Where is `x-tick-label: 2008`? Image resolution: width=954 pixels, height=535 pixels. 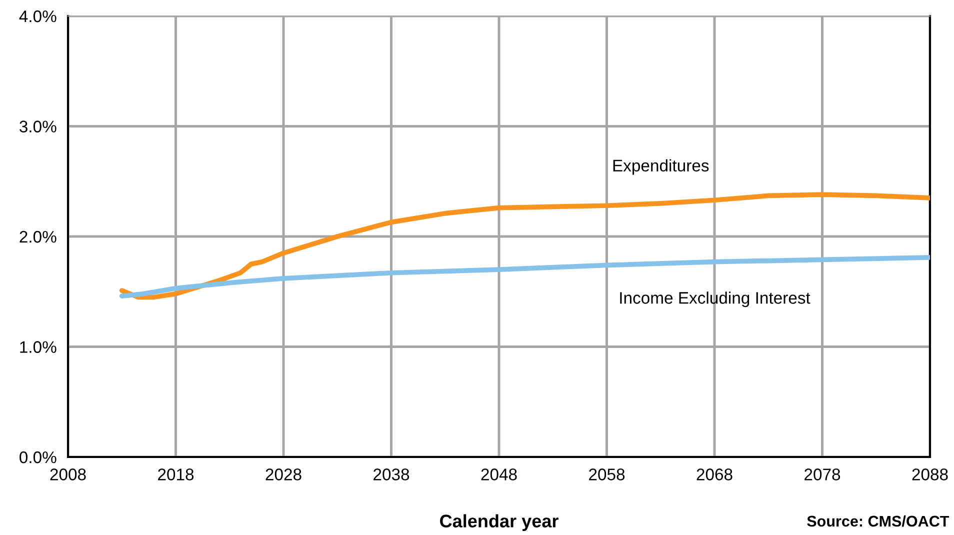
x-tick-label: 2008 is located at coordinates (68, 474).